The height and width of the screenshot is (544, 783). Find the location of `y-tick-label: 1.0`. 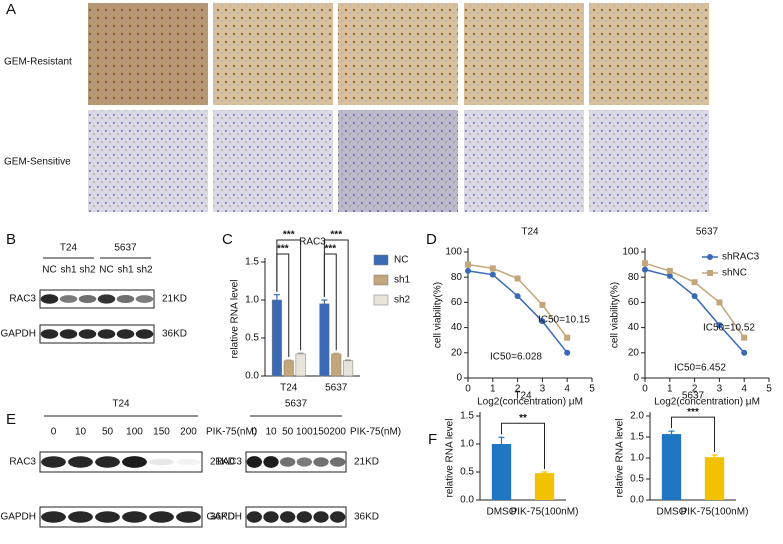

y-tick-label: 1.0 is located at coordinates (252, 300).